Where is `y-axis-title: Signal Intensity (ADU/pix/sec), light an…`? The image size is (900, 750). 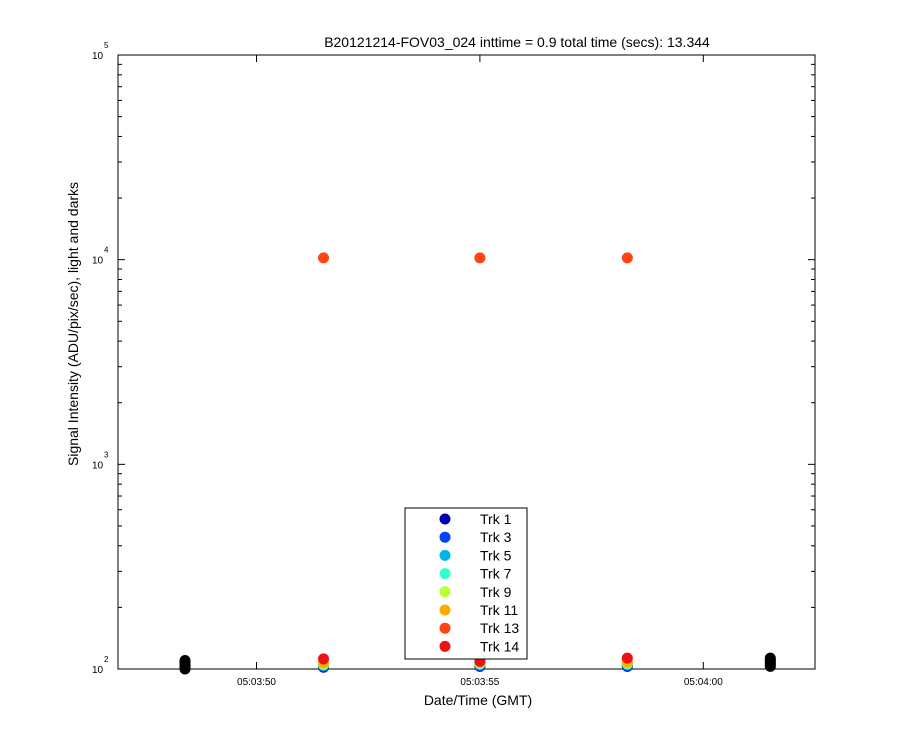 y-axis-title: Signal Intensity (ADU/pix/sec), light an… is located at coordinates (73, 324).